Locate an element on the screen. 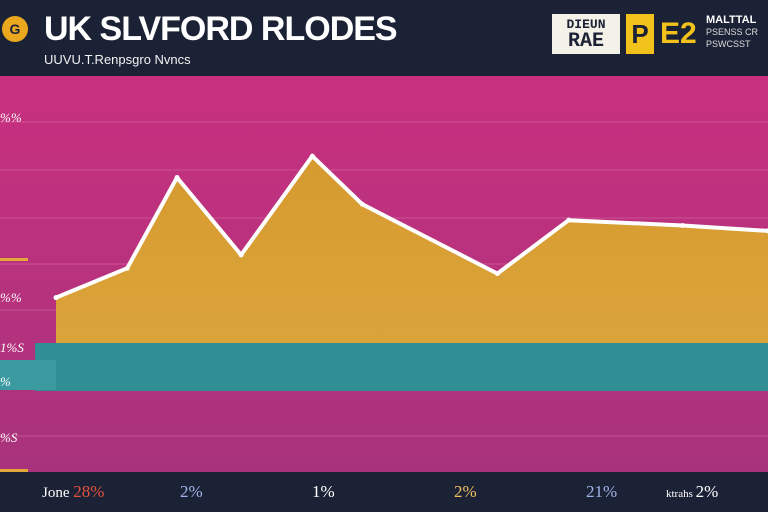 This screenshot has height=512, width=768. brand-box-top-text: DIEUN is located at coordinates (586, 24).